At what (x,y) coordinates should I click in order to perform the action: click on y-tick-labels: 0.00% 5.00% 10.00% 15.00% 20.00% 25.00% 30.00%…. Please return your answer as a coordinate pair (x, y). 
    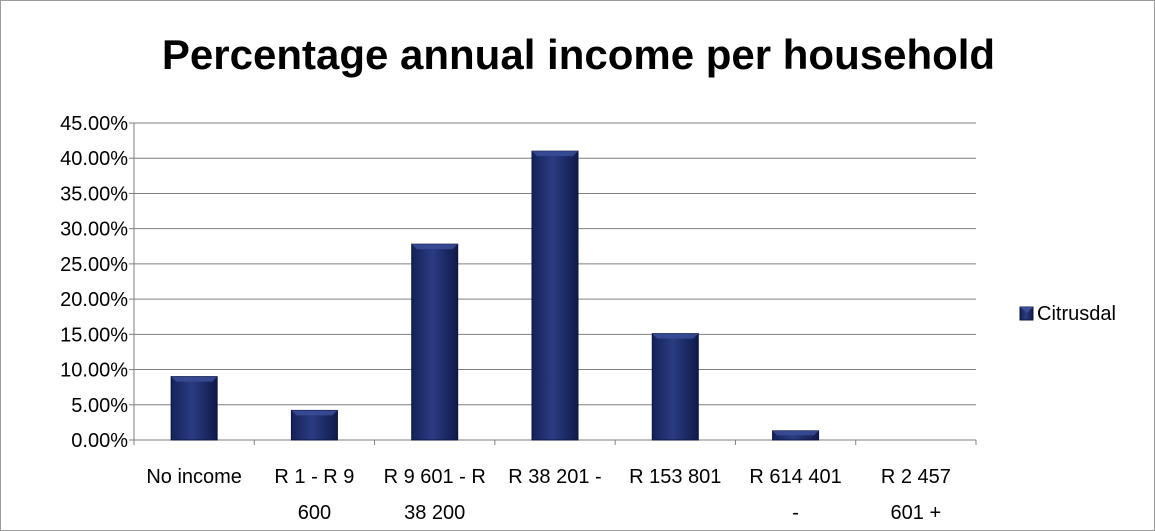
    Looking at the image, I should click on (94, 282).